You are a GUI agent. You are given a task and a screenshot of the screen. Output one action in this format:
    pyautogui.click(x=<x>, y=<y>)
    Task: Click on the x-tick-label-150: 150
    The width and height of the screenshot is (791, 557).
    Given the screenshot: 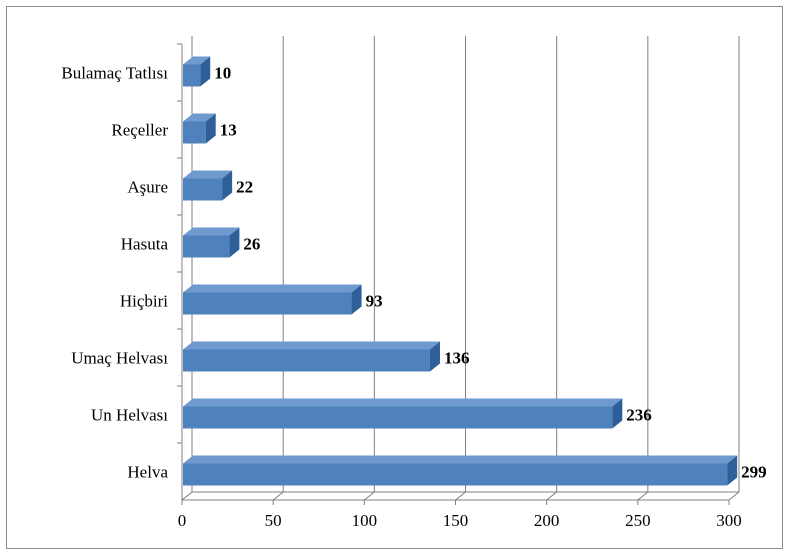 What is the action you would take?
    pyautogui.click(x=456, y=520)
    